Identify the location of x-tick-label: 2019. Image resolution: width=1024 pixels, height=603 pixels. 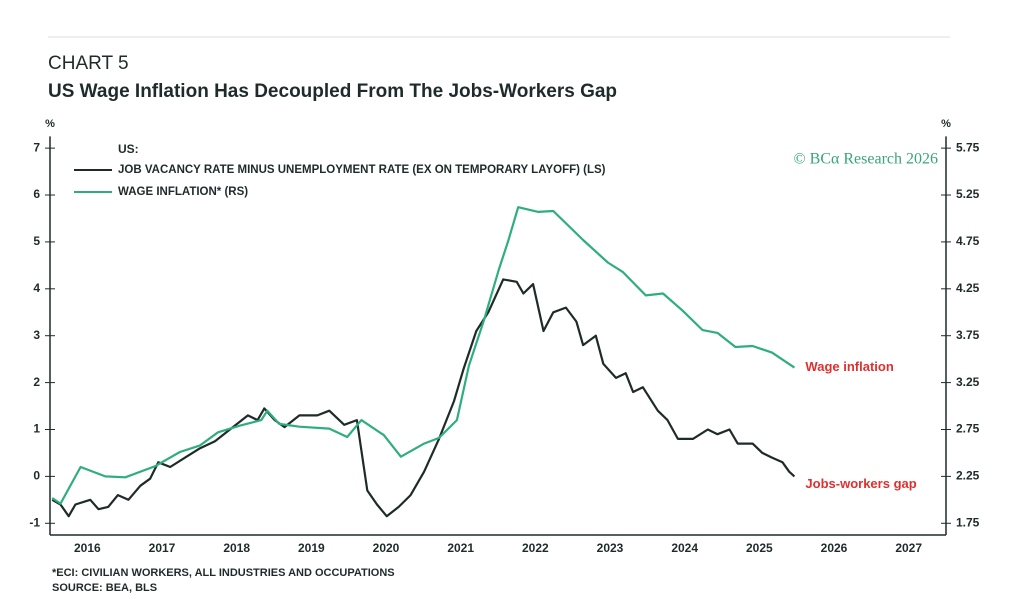
(311, 548).